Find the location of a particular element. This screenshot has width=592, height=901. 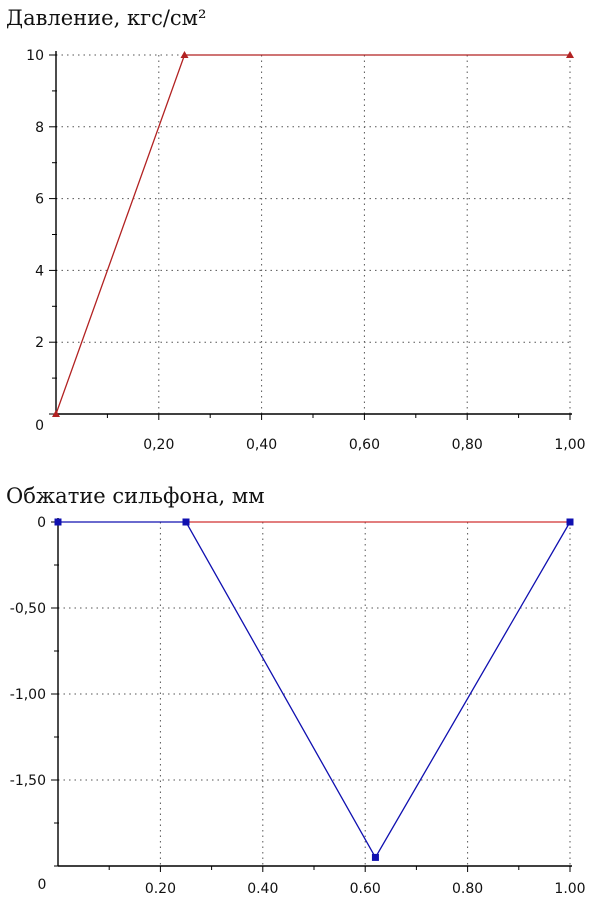

x-tick-label: 0.20 is located at coordinates (160, 889).